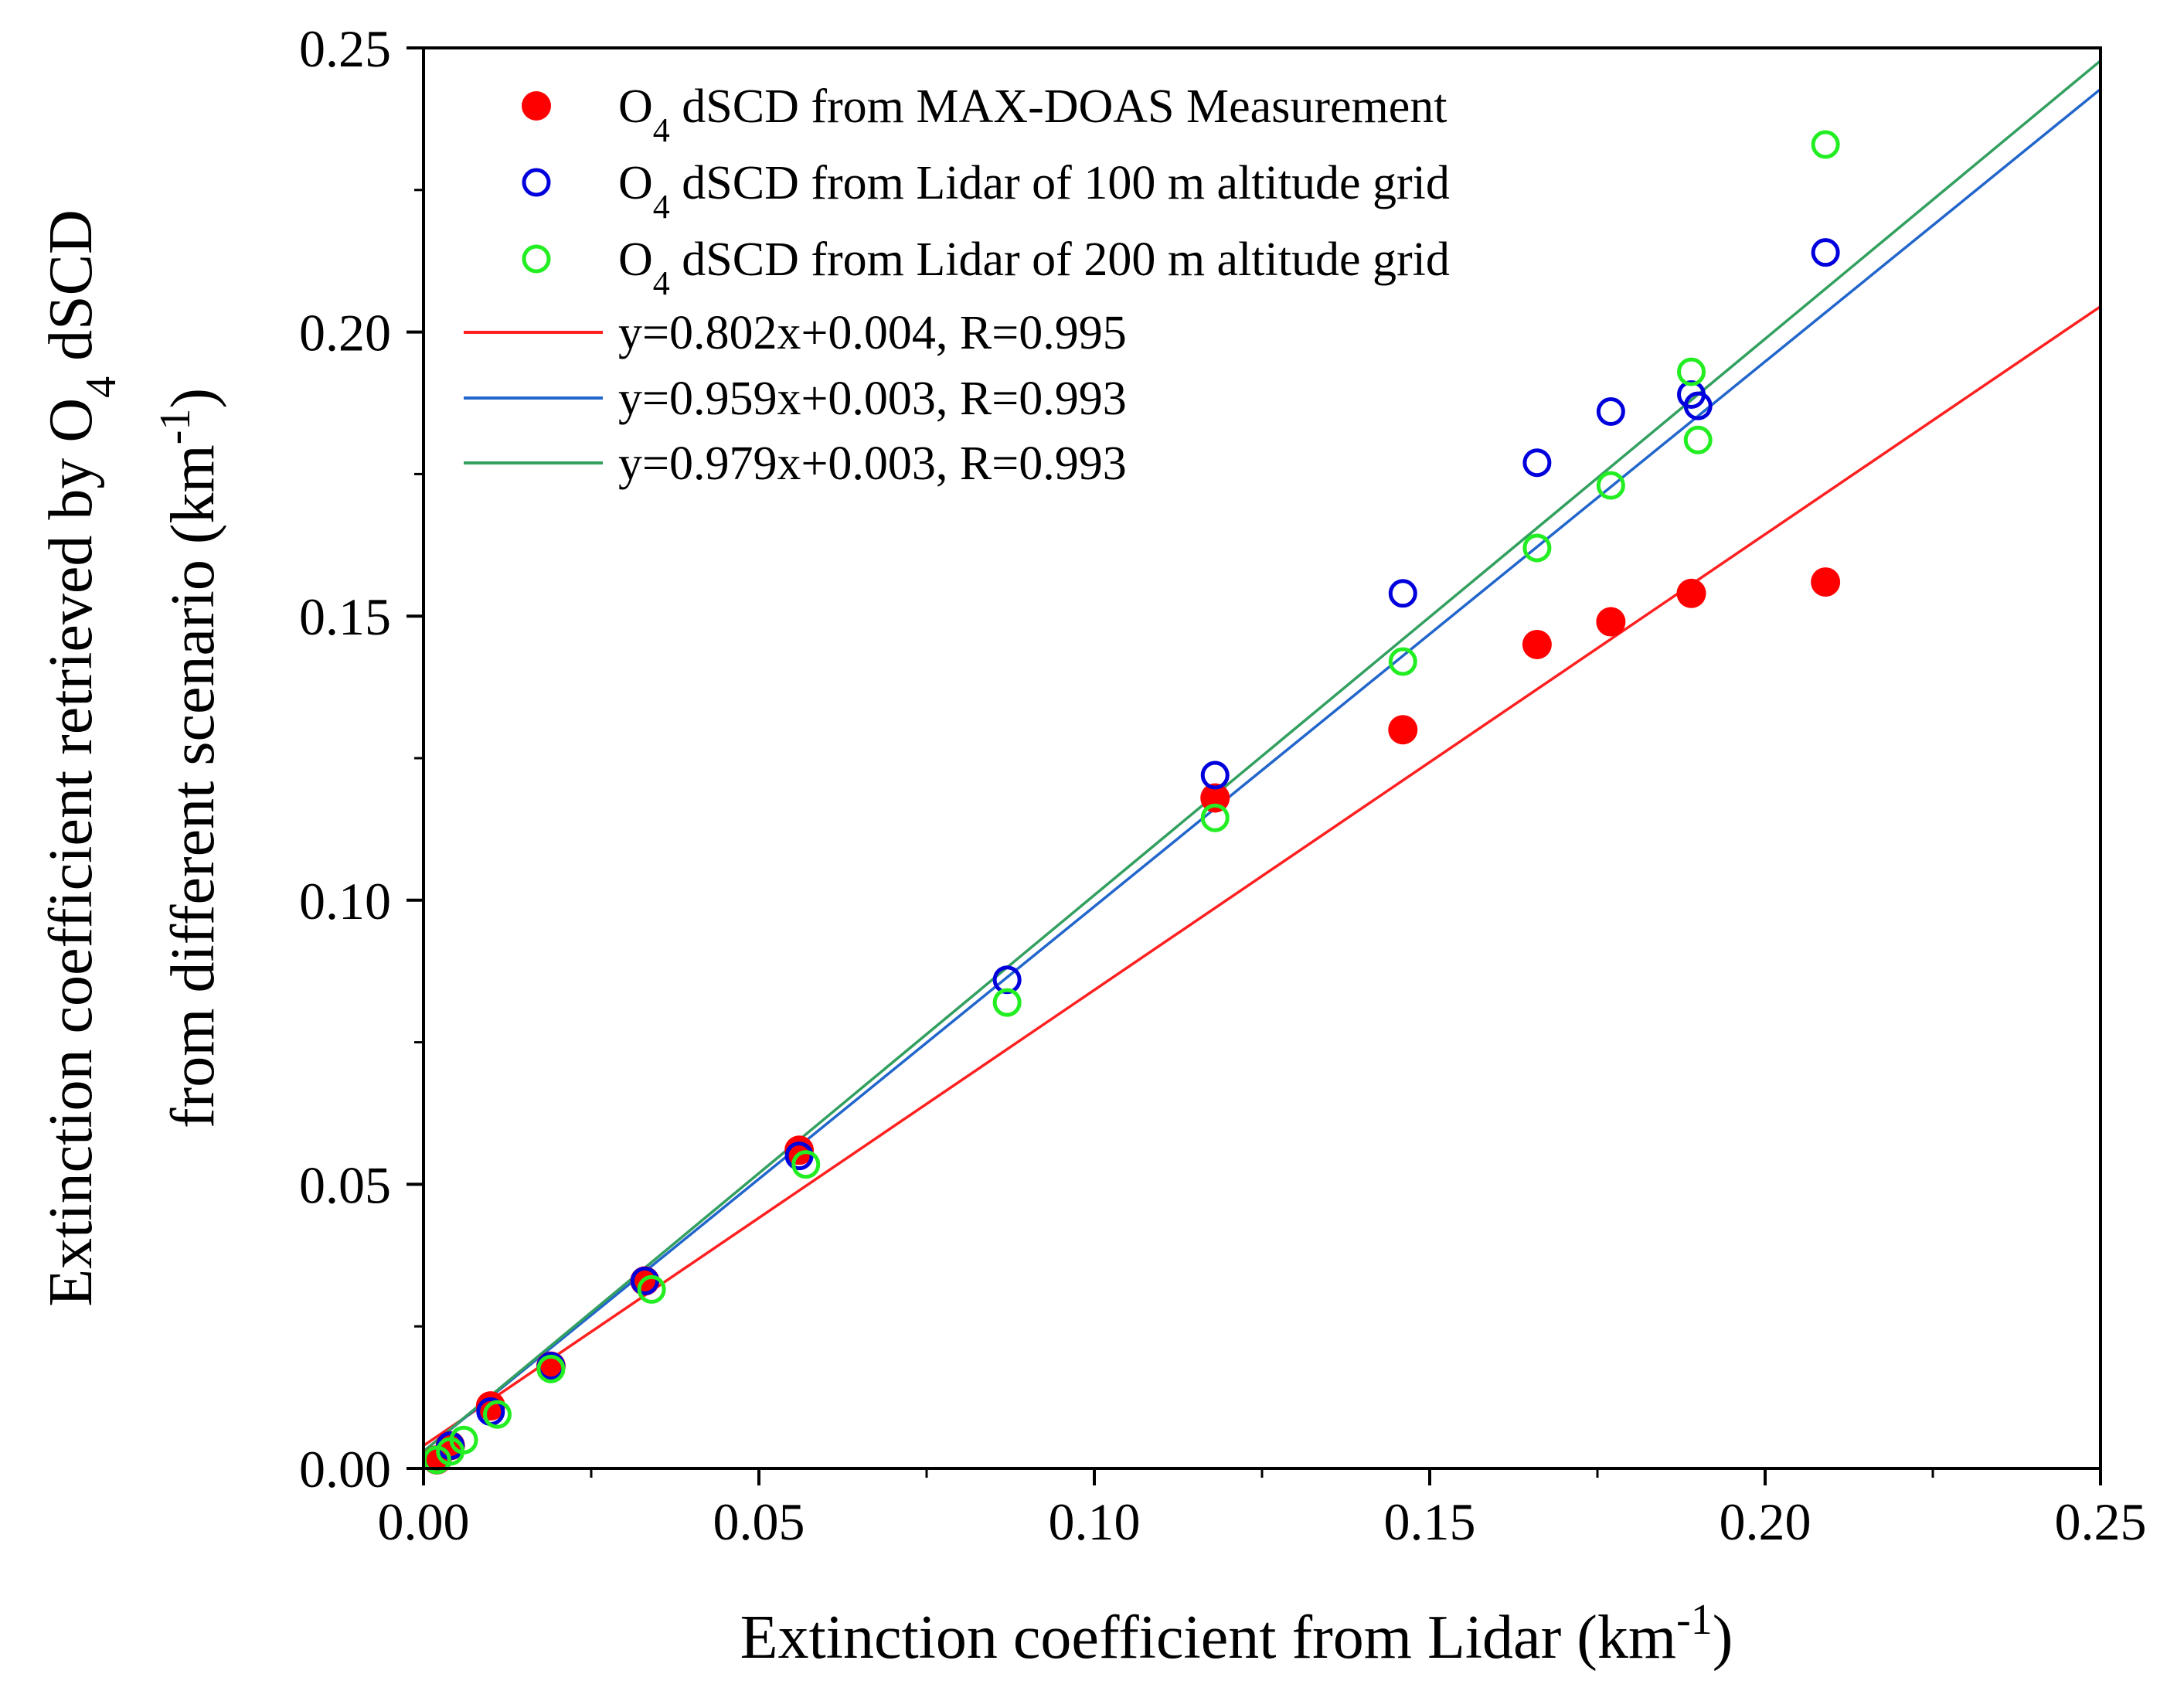 Image resolution: width=2184 pixels, height=1691 pixels. Describe the element at coordinates (1263, 1509) in the screenshot. I see `x-axis-ticks: 0.00 0.05 0.10 0.15 0.20 0.25` at that location.